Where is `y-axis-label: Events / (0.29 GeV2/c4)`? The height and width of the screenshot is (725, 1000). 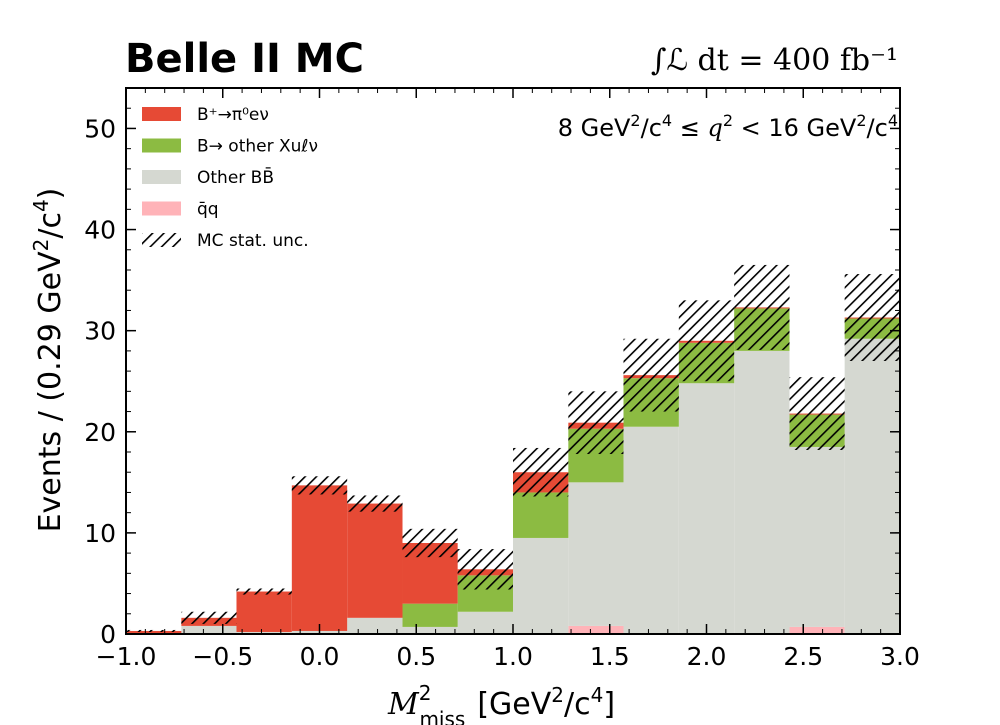
y-axis-label: Events / (0.29 GeV2/c4) is located at coordinates (48, 360).